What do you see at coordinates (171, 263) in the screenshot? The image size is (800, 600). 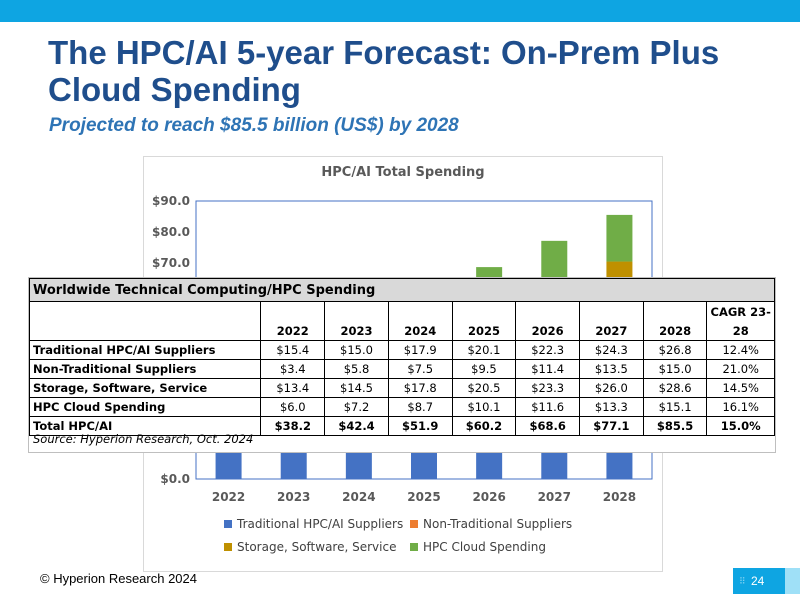 I see `y-tick-label: $70.0` at bounding box center [171, 263].